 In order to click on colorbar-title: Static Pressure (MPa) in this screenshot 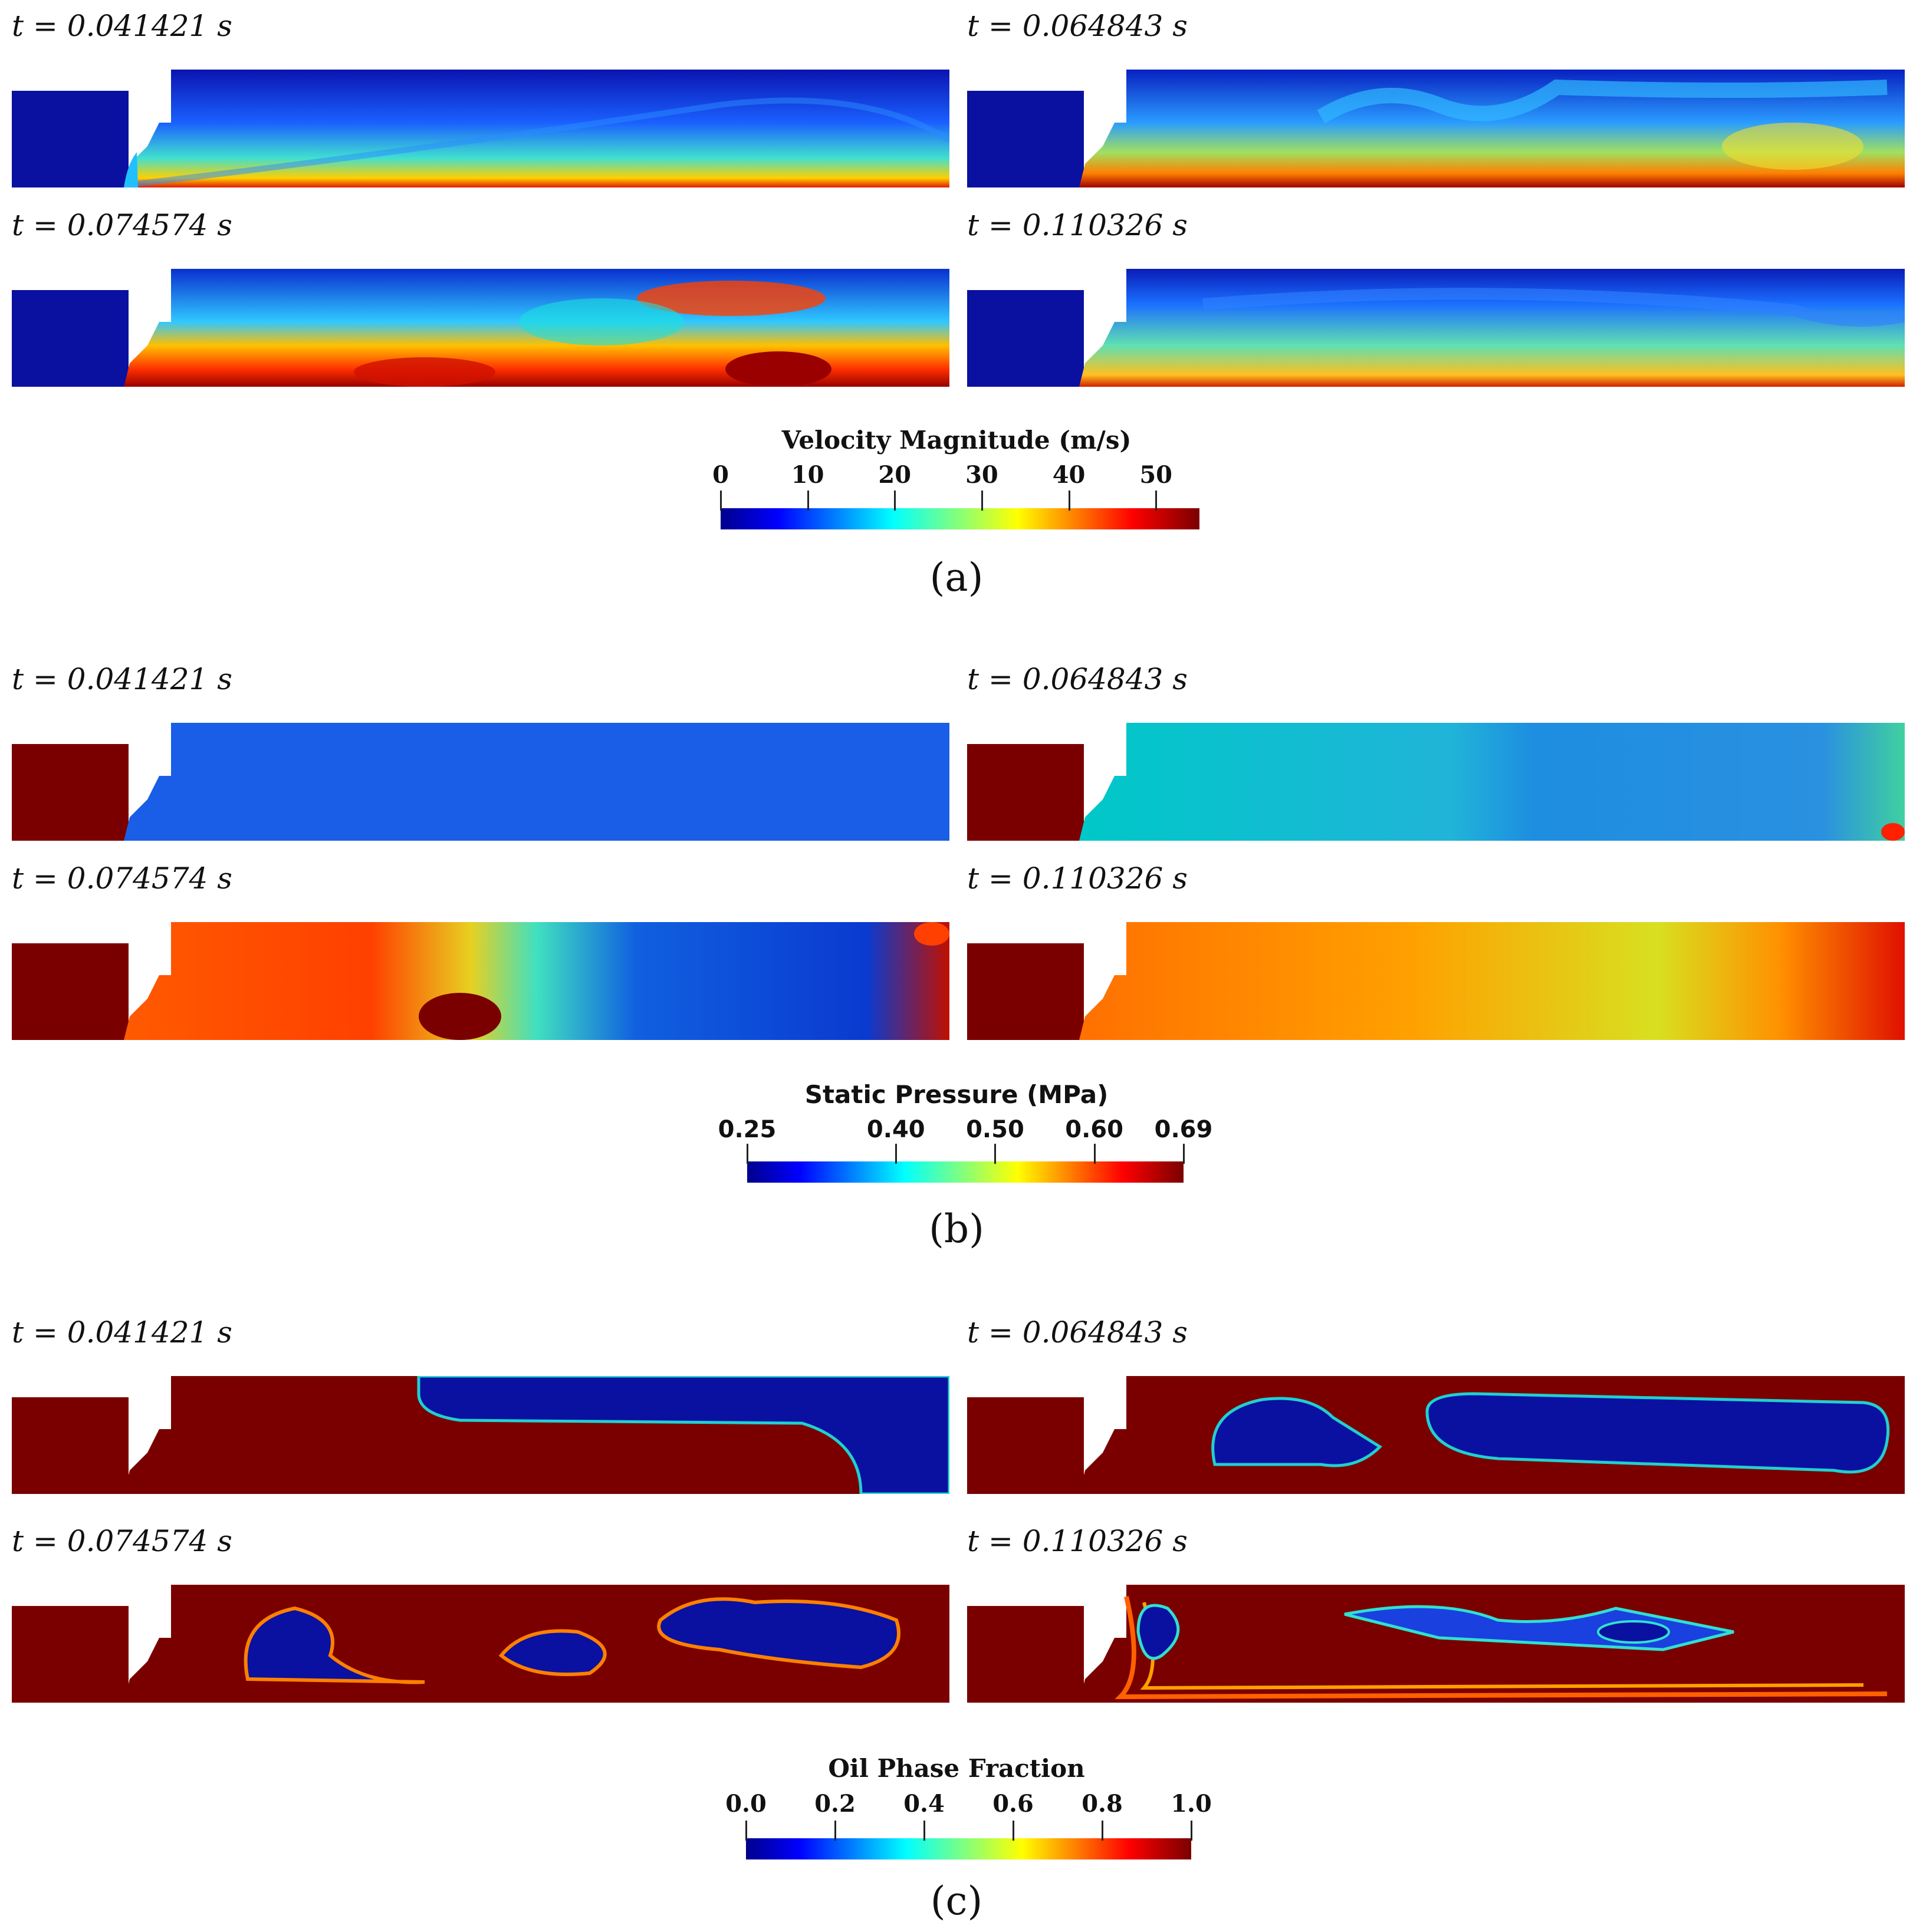, I will do `click(956, 1095)`.